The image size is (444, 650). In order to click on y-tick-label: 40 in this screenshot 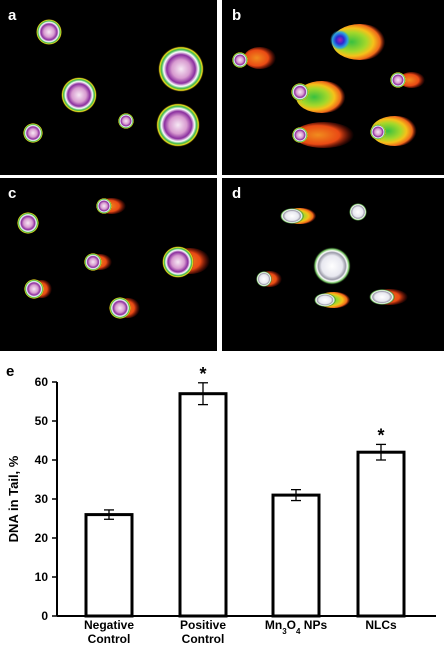, I will do `click(42, 460)`.